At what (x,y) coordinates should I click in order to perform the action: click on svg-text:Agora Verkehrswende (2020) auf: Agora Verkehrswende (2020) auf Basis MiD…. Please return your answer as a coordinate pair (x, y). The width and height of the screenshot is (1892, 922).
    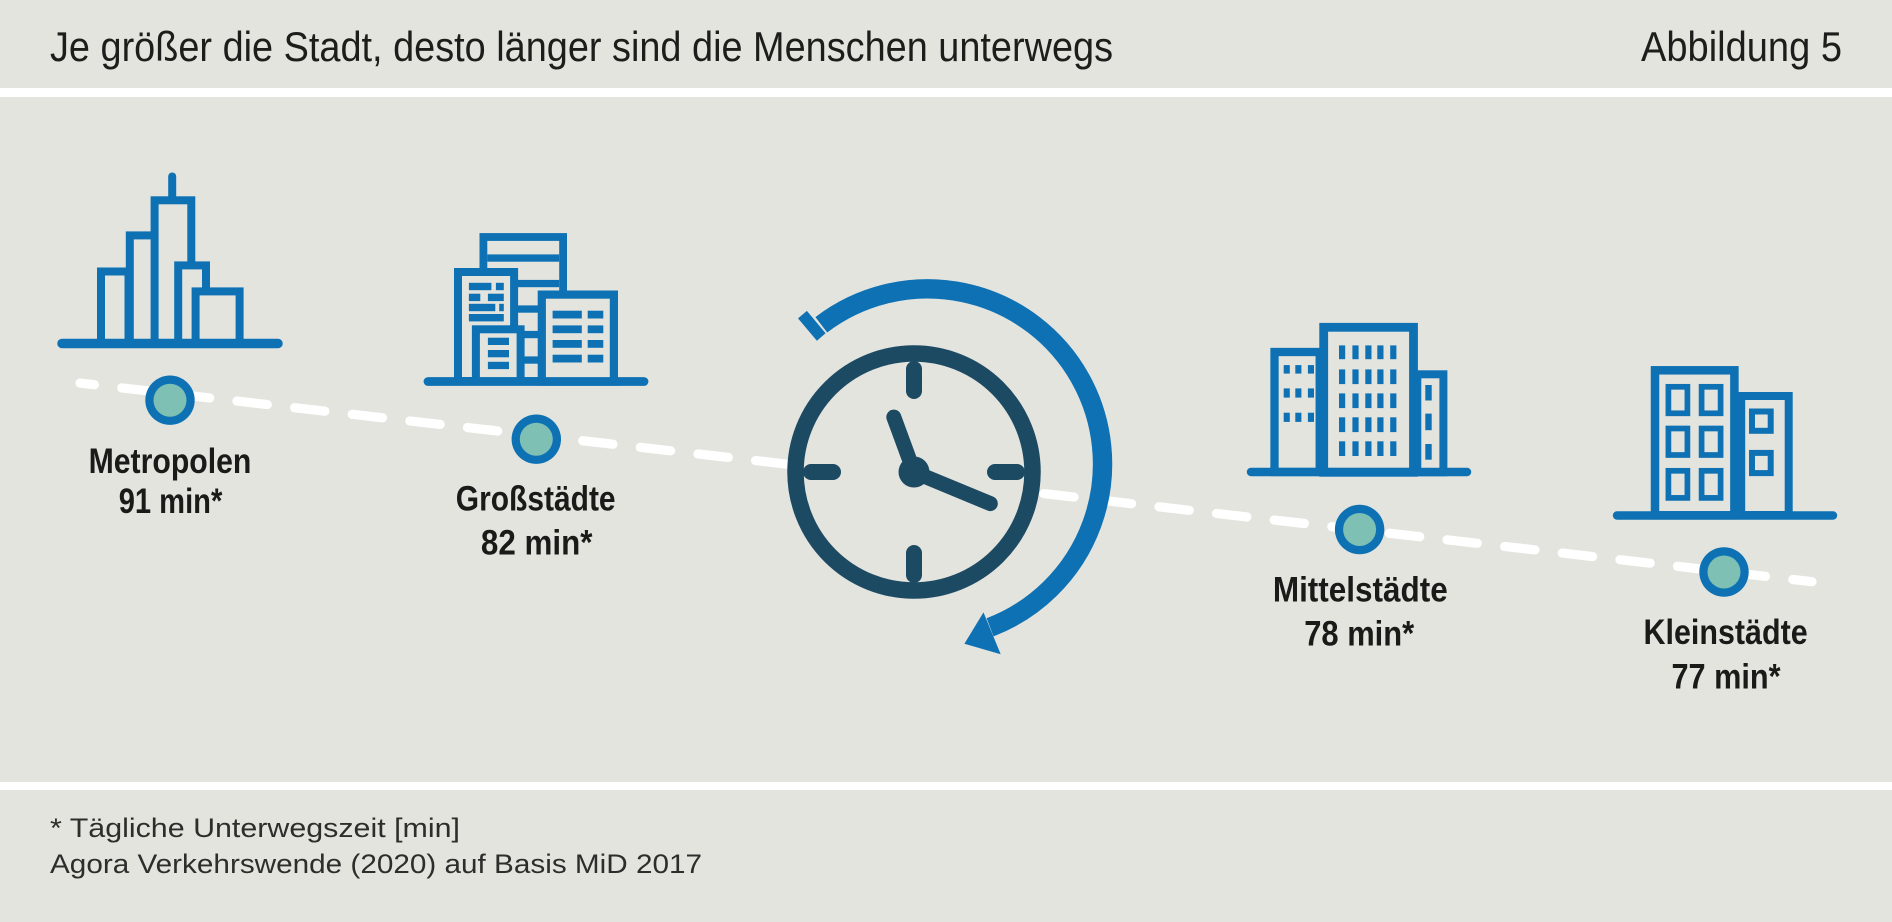
    Looking at the image, I should click on (376, 864).